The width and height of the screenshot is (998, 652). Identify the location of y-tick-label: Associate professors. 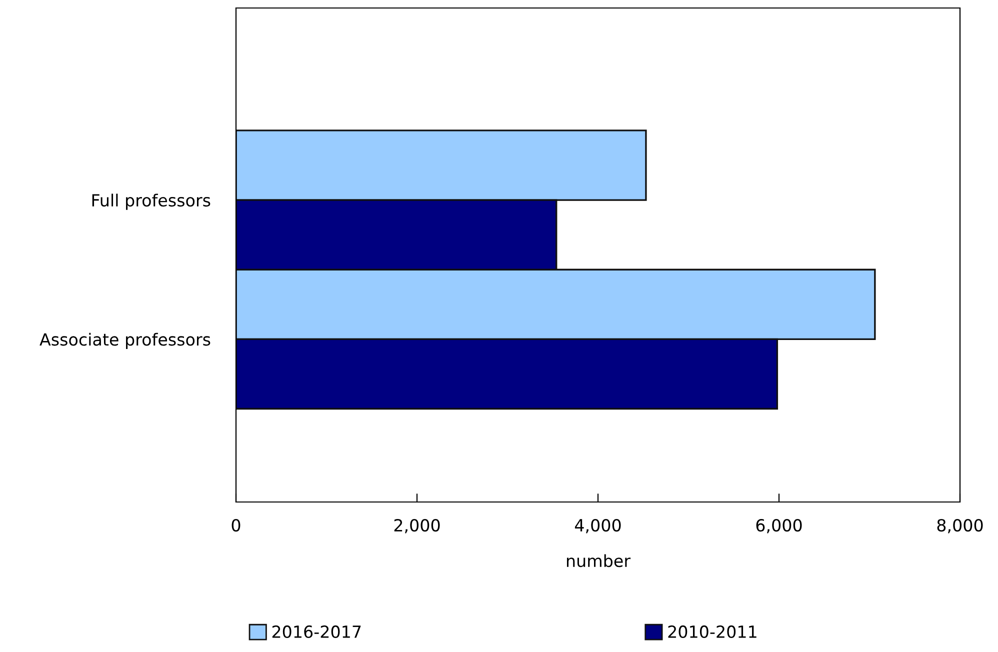
(125, 340).